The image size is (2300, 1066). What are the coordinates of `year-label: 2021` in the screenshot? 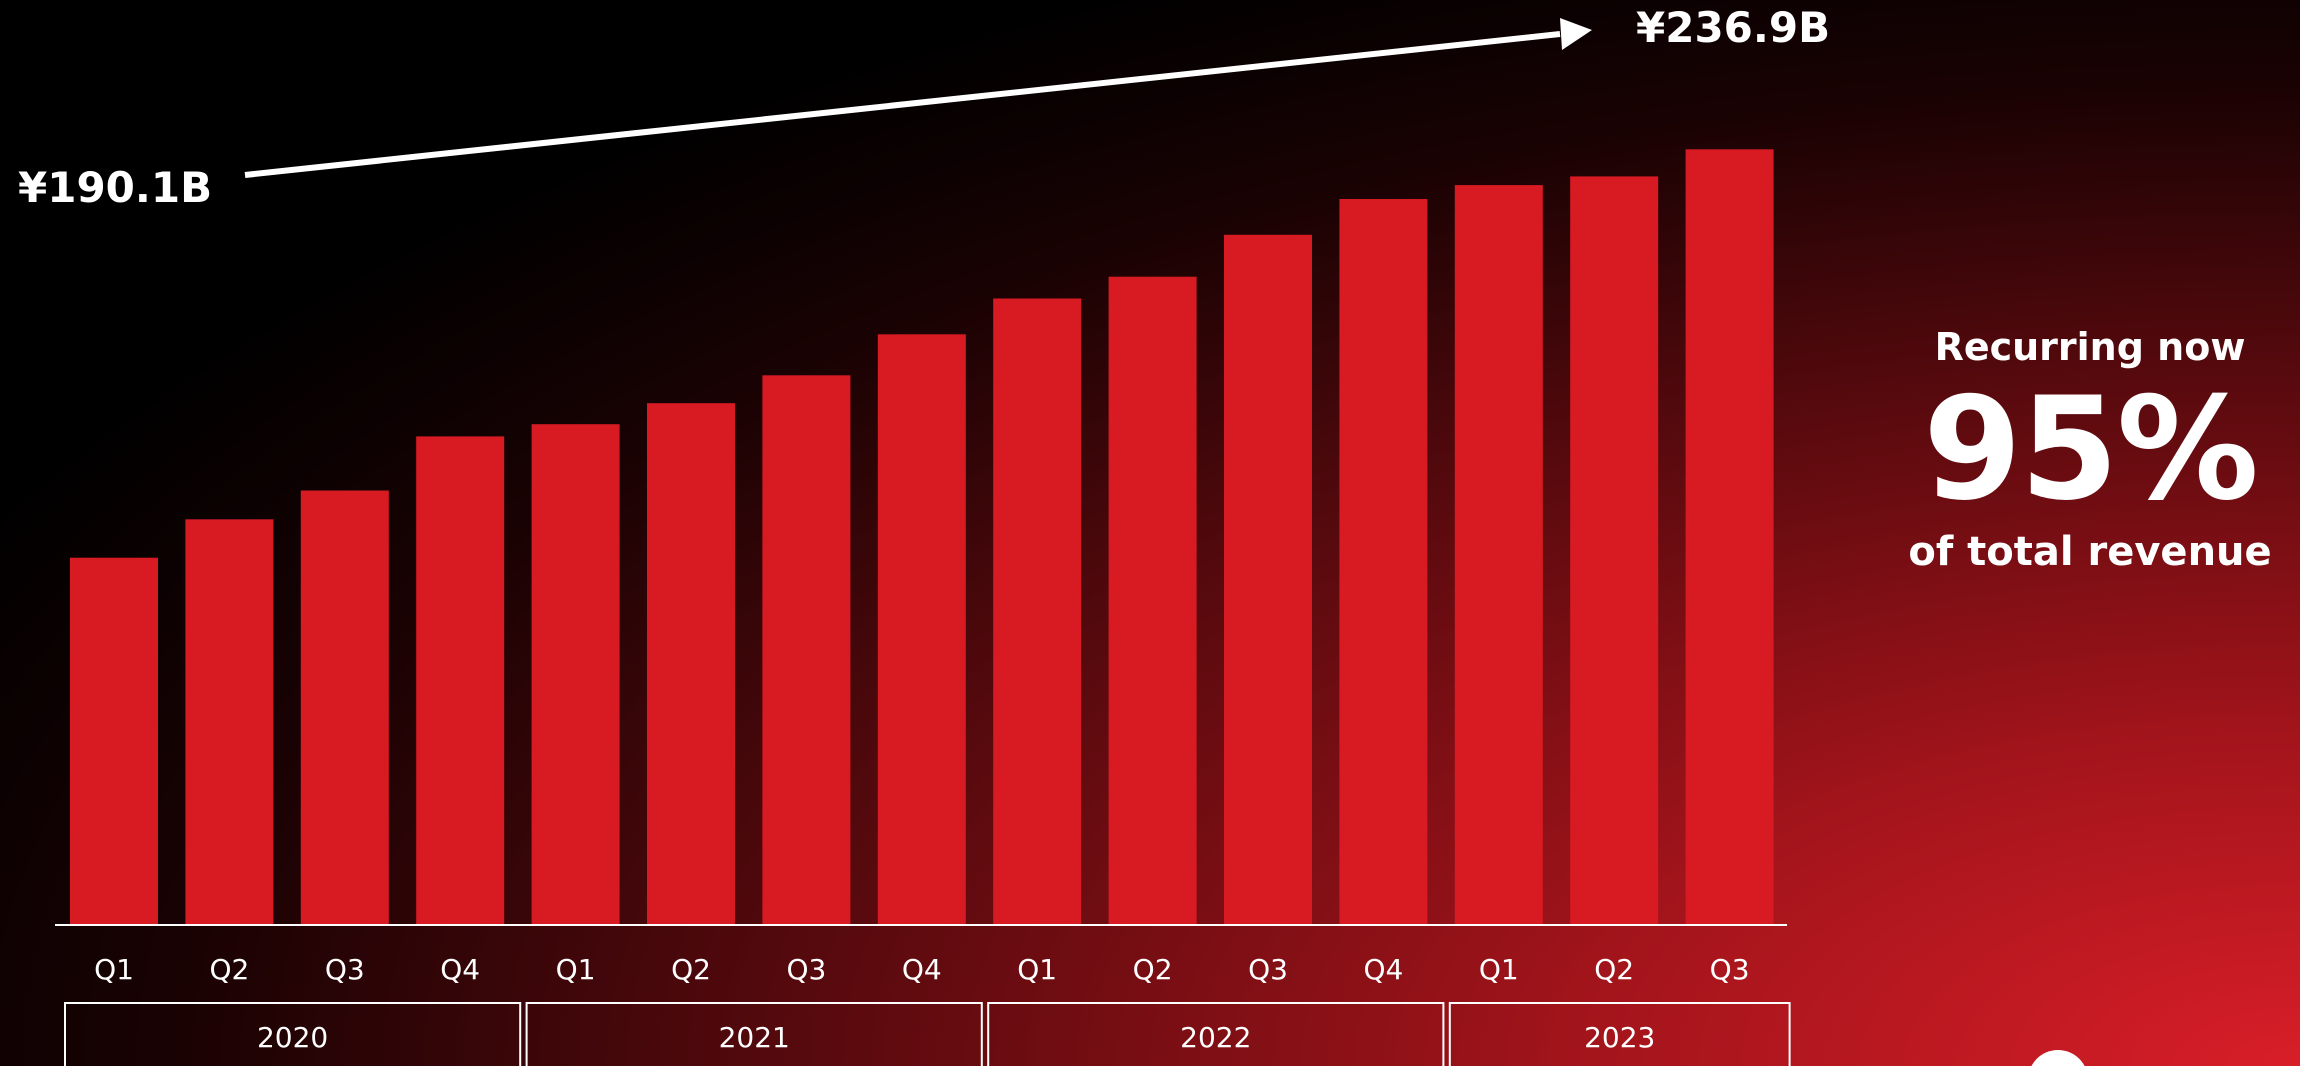 It's located at (754, 1037).